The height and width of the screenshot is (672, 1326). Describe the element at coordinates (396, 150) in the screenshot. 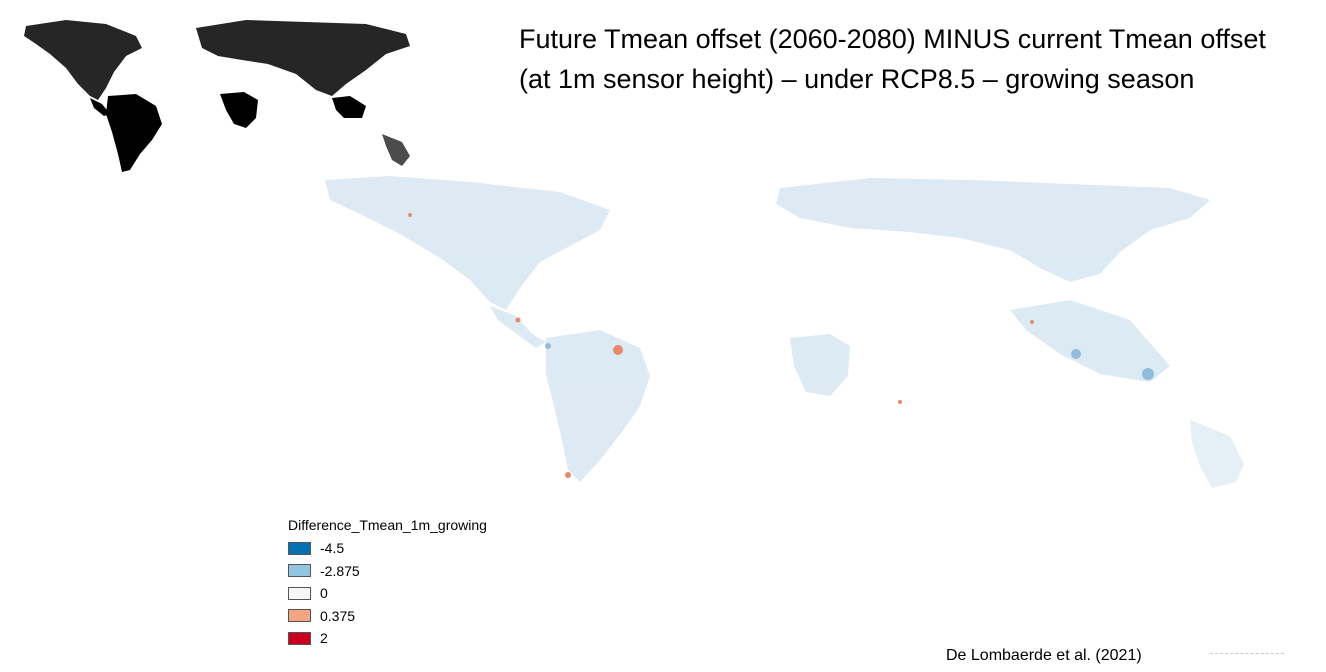

I see `inset-oceania` at that location.